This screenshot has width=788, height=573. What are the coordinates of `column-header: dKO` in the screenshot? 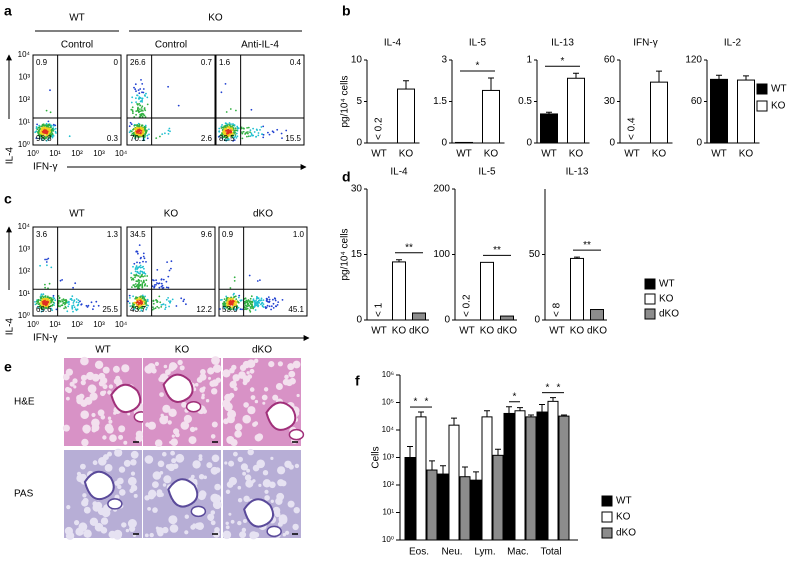 It's located at (262, 350).